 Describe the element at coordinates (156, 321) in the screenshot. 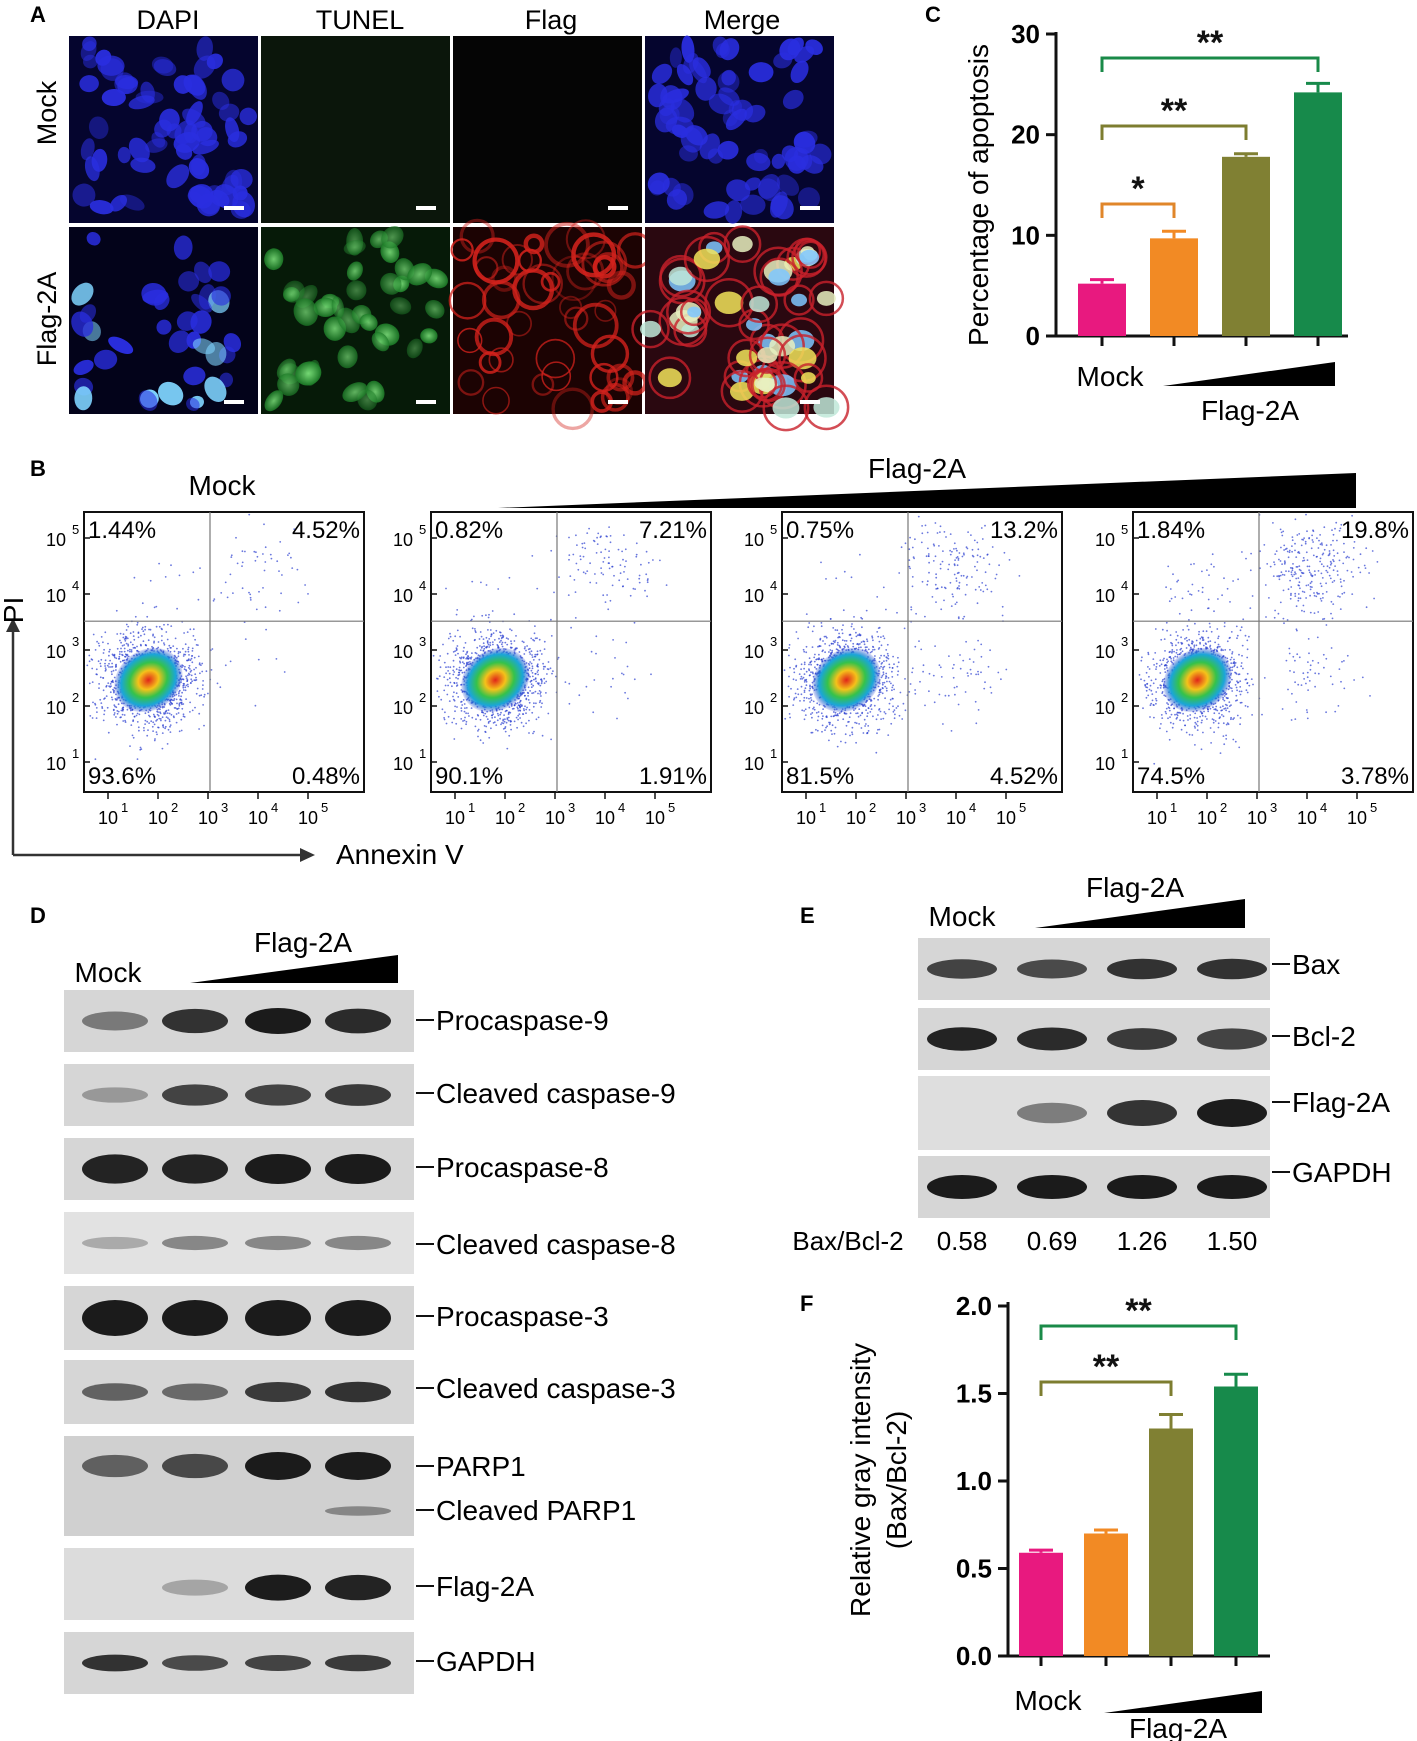

I see `nuclei-flag2a-dapi` at that location.